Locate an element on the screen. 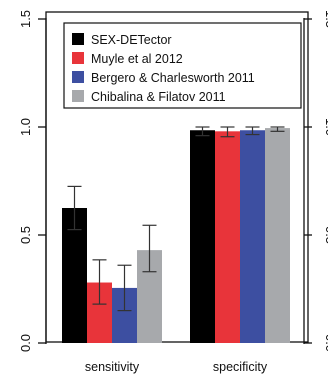 This screenshot has height=380, width=328. category-labels: sensitivity specificity is located at coordinates (176, 367).